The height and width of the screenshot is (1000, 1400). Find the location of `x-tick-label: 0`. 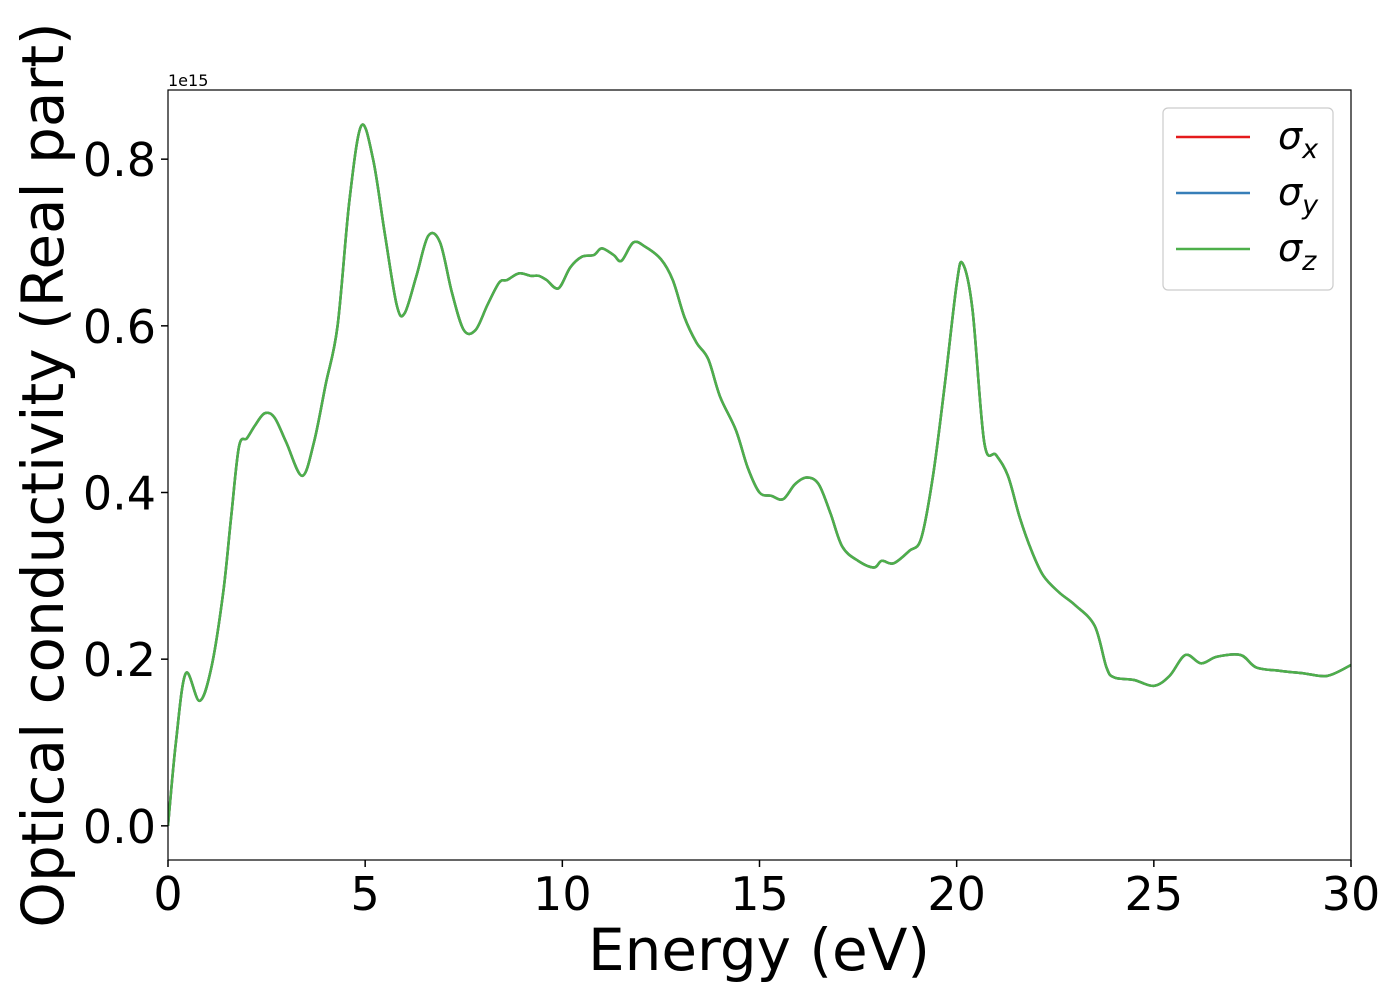

x-tick-label: 0 is located at coordinates (167, 894).